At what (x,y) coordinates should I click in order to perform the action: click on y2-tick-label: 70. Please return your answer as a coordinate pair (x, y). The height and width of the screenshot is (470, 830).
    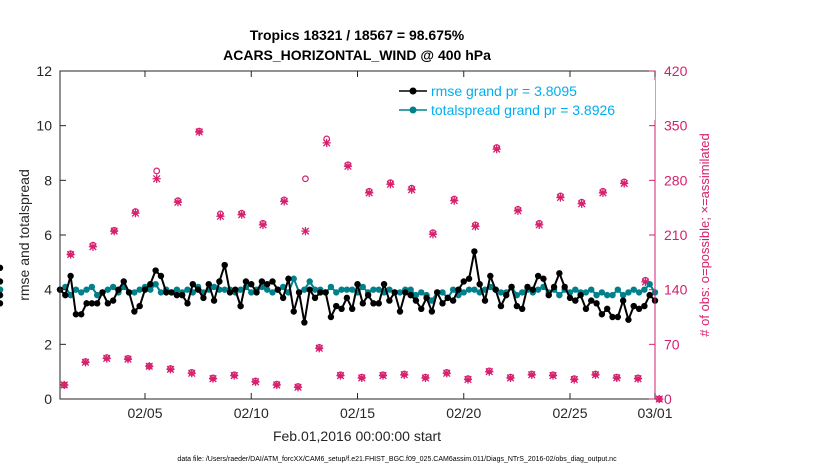
    Looking at the image, I should click on (672, 344).